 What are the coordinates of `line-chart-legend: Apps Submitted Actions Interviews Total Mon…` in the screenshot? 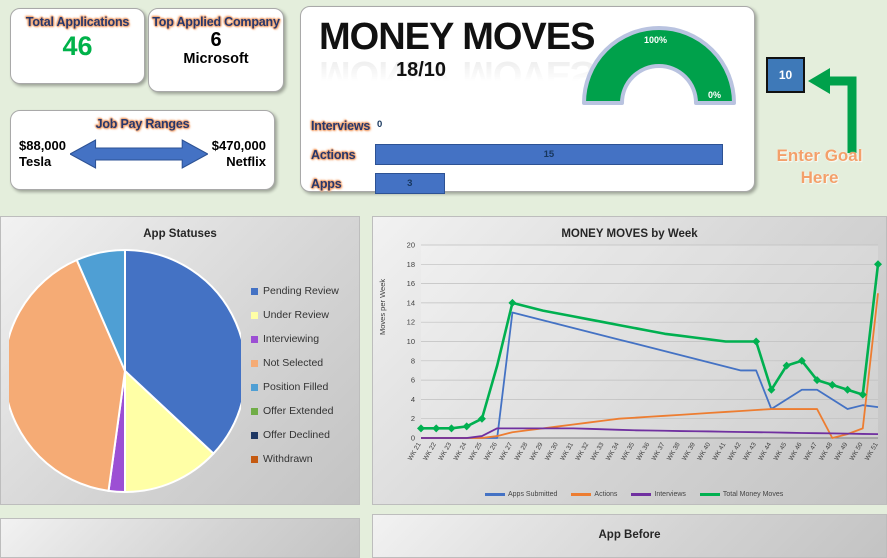 It's located at (634, 494).